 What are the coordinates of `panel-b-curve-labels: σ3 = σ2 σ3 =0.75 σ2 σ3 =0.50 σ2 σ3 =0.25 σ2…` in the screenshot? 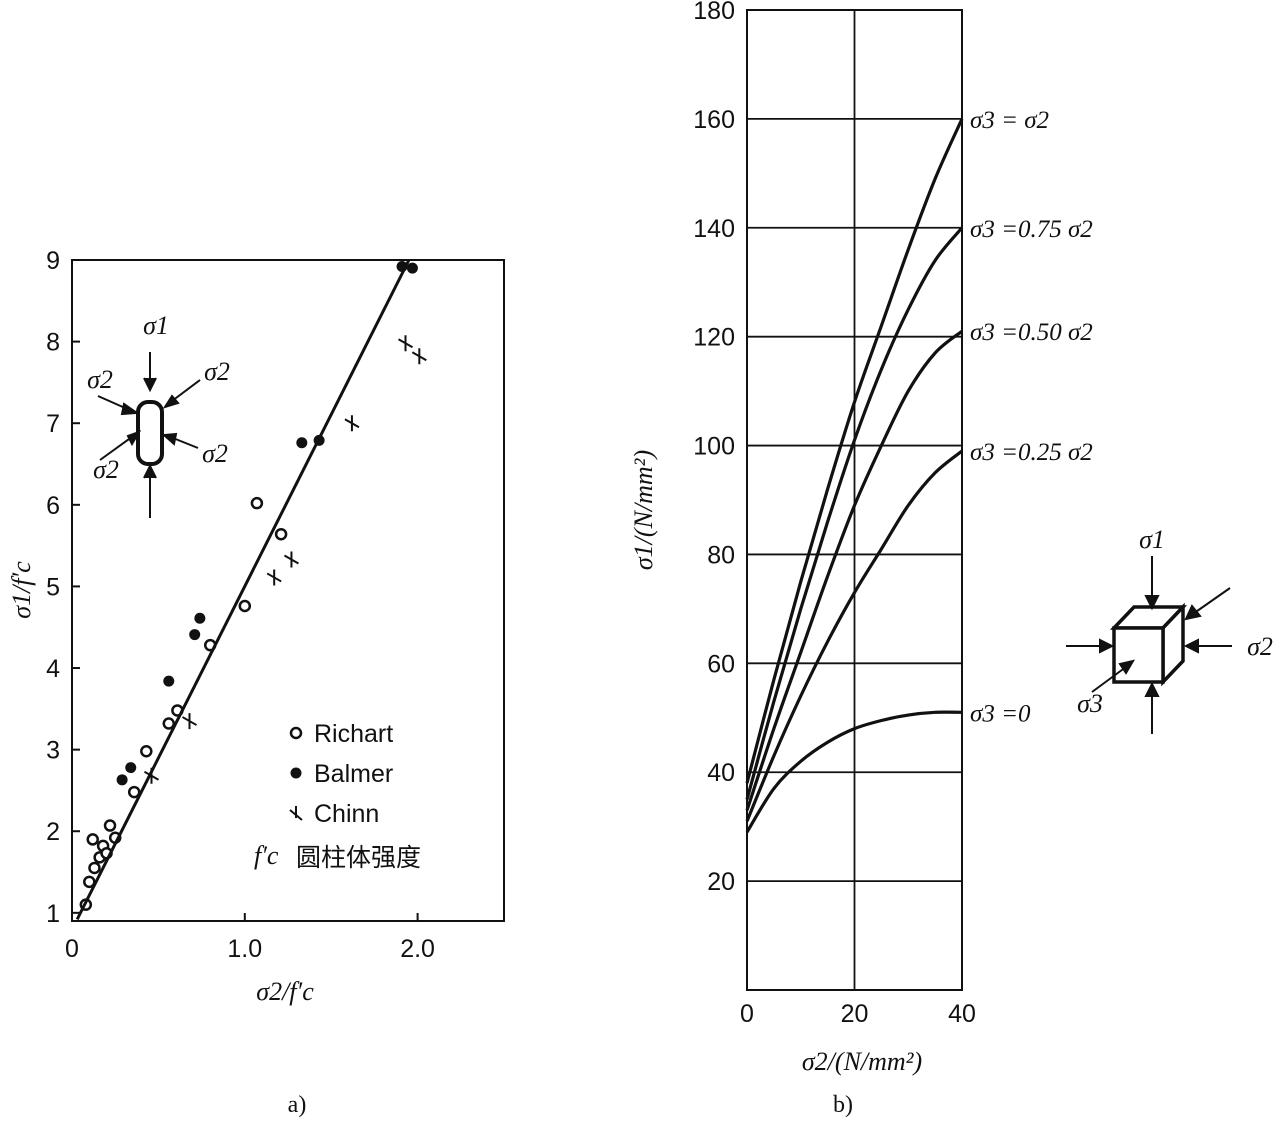 It's located at (1031, 417).